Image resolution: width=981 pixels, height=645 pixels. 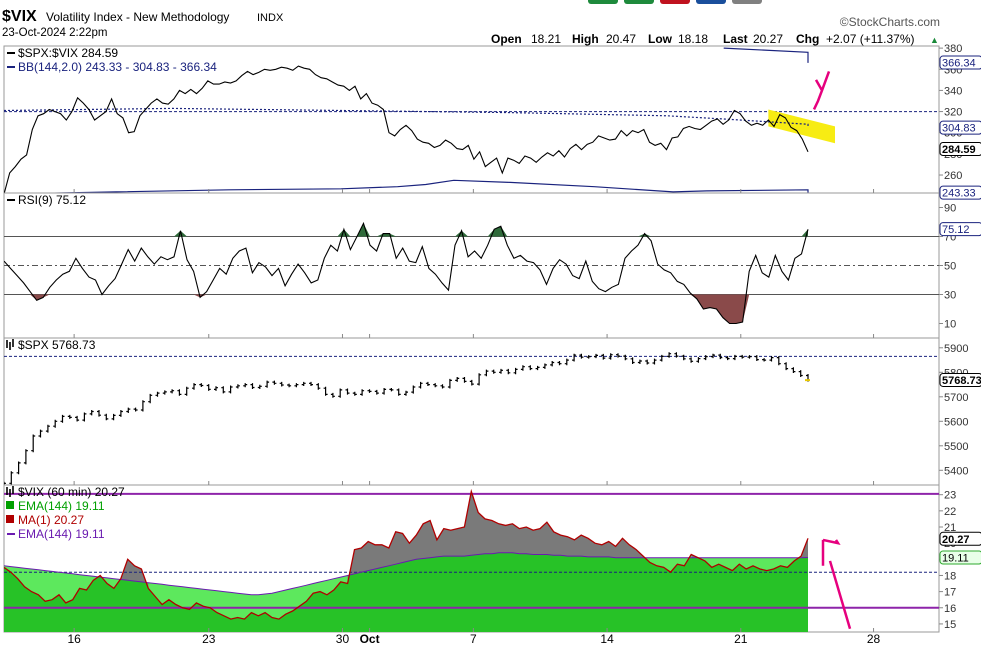 I want to click on y-tick-label: 320, so click(x=953, y=113).